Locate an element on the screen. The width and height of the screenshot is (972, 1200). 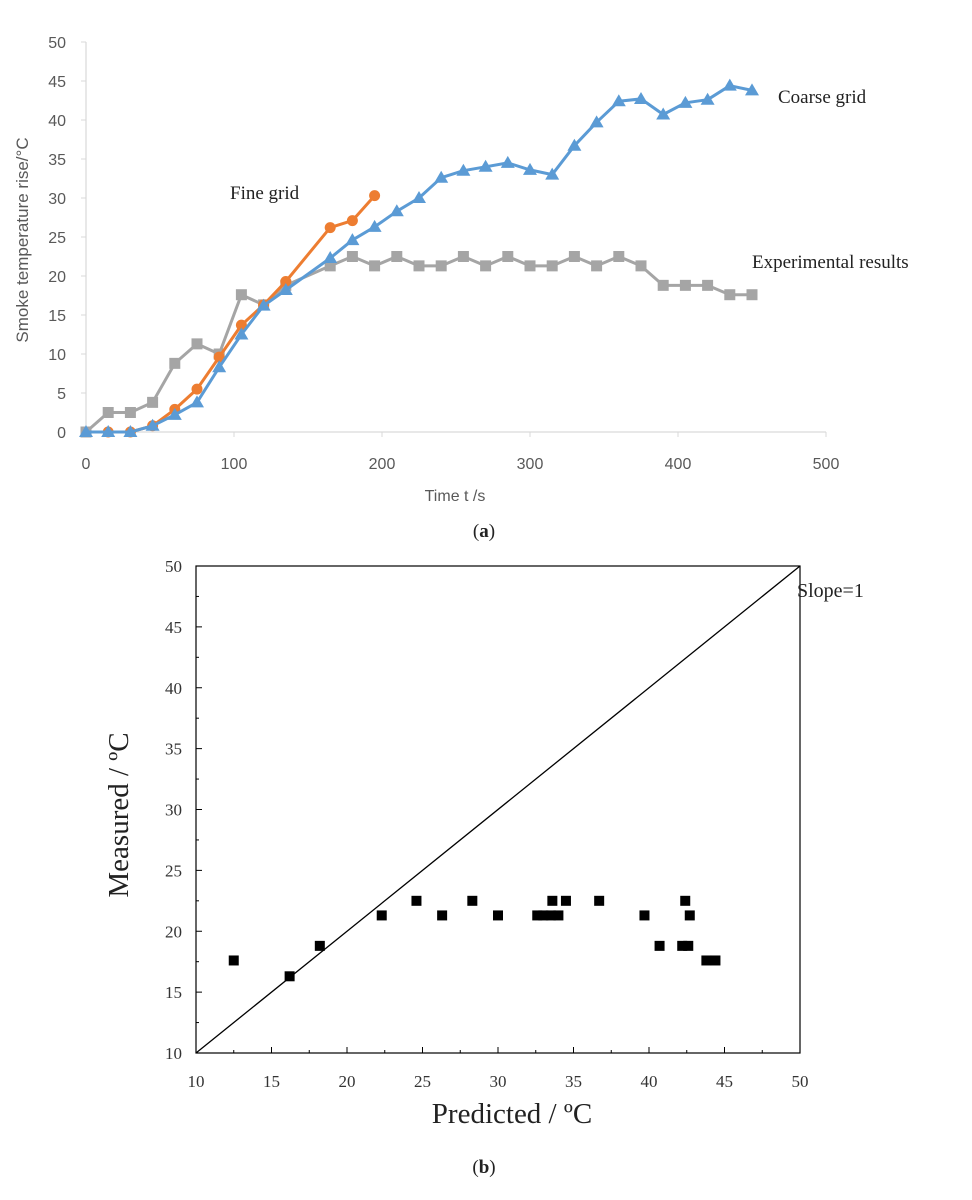
a-x-axis-title: Time t /s is located at coordinates (455, 496).